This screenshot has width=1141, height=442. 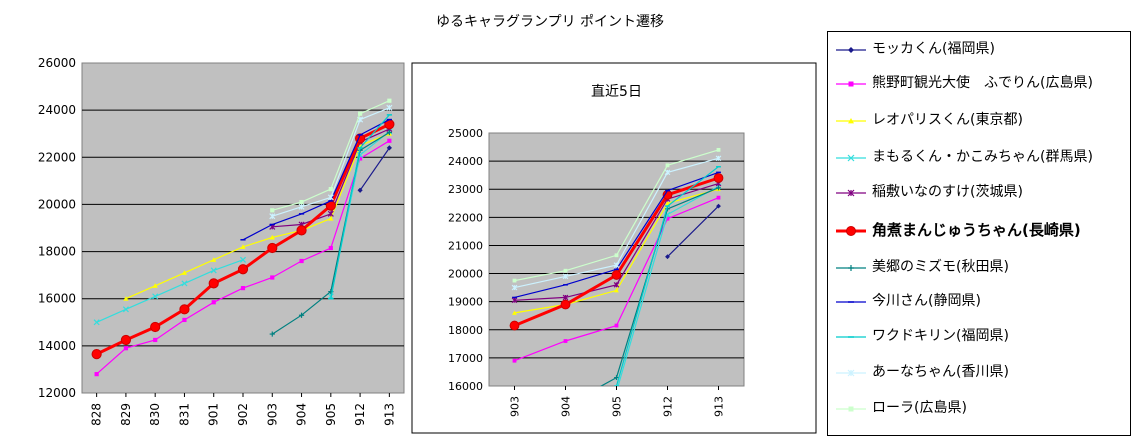 What do you see at coordinates (465, 189) in the screenshot?
I see `y-tick-label: 23000` at bounding box center [465, 189].